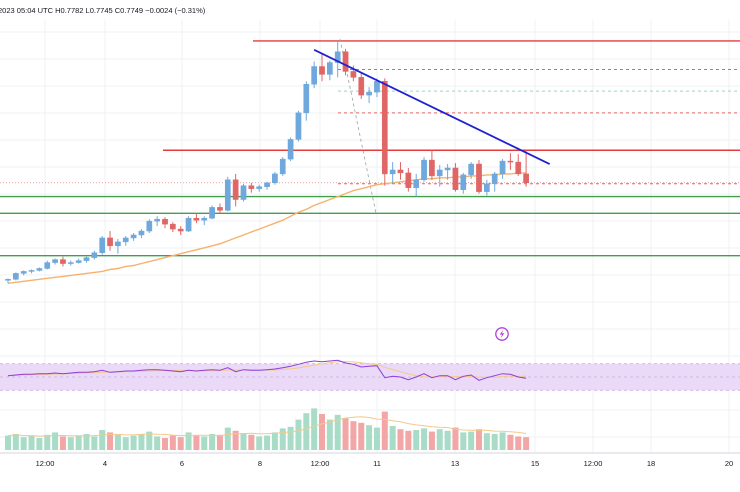  Describe the element at coordinates (455, 463) in the screenshot. I see `x-tick-6: 13` at that location.